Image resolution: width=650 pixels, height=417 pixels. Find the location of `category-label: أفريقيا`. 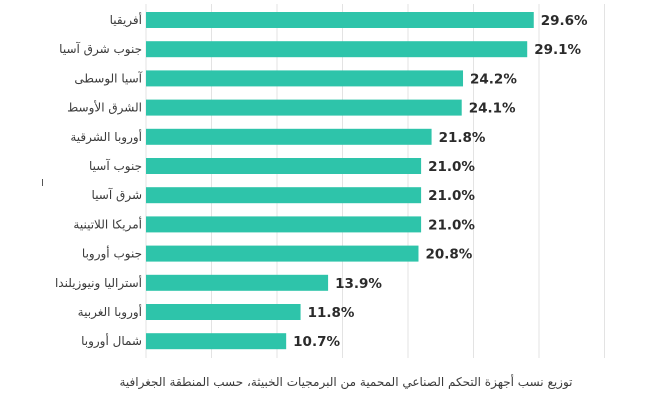

category-label: أفريقيا is located at coordinates (126, 20).